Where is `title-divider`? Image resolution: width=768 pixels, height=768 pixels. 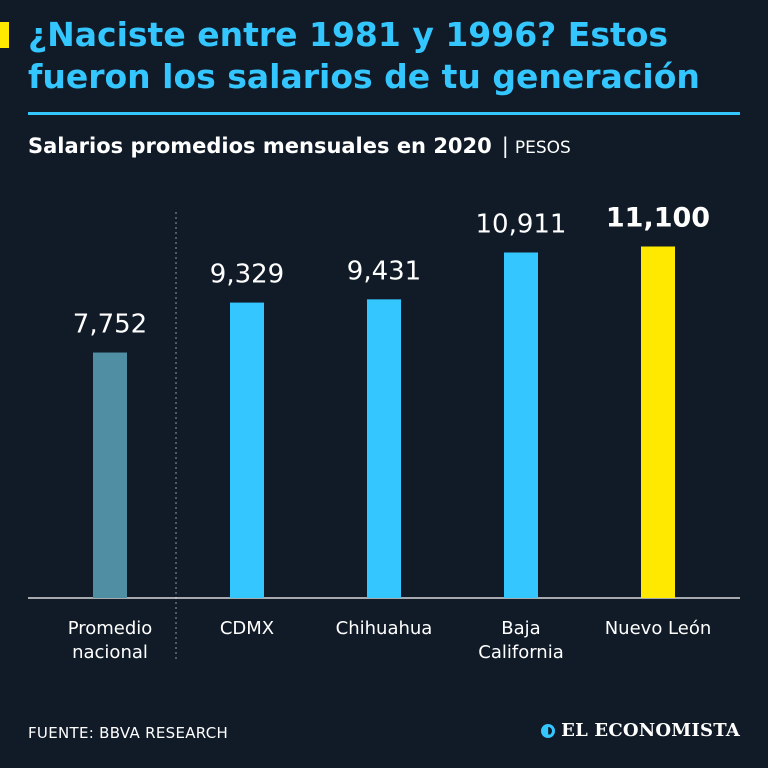 title-divider is located at coordinates (384, 113).